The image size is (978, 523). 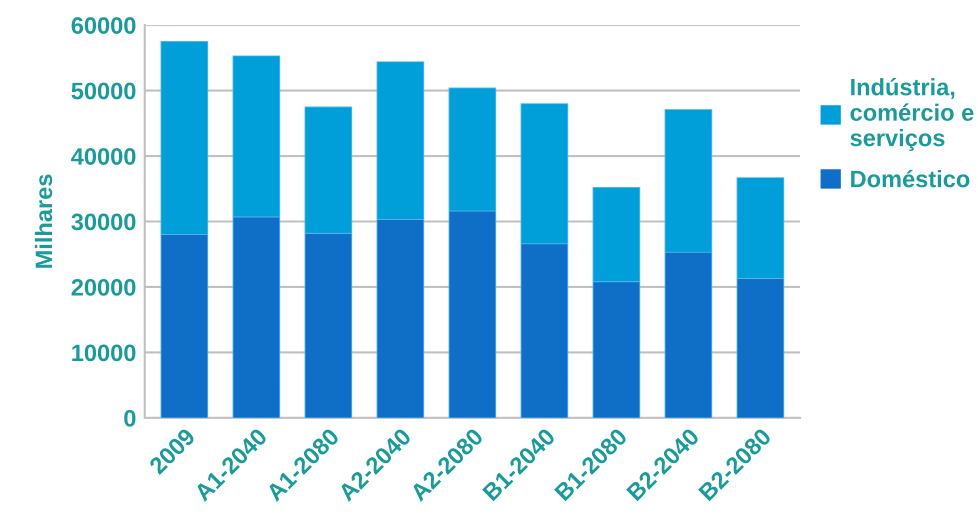 I want to click on legend-label: Doméstico, so click(x=910, y=179).